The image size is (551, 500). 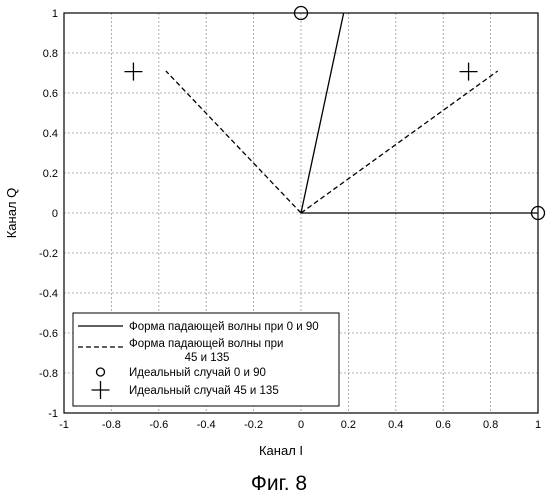 What do you see at coordinates (50, 134) in the screenshot?
I see `y-tick-label: 0.4` at bounding box center [50, 134].